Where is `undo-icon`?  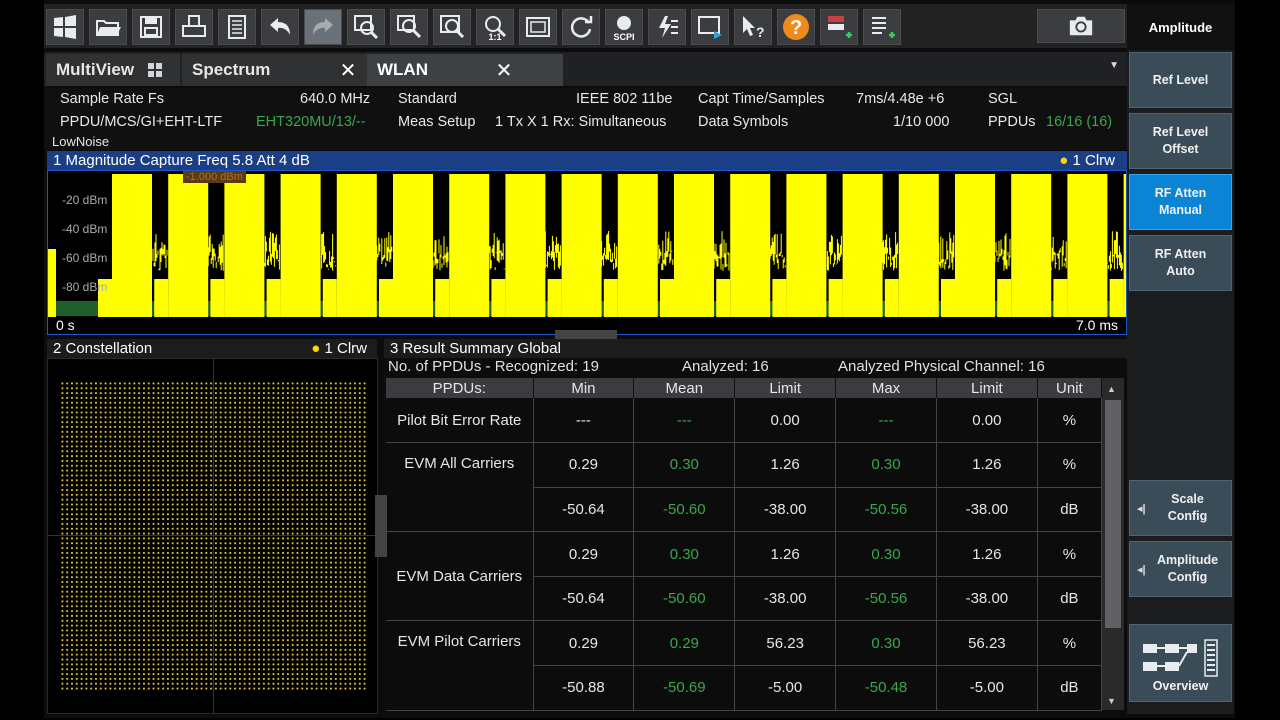 undo-icon is located at coordinates (280, 27).